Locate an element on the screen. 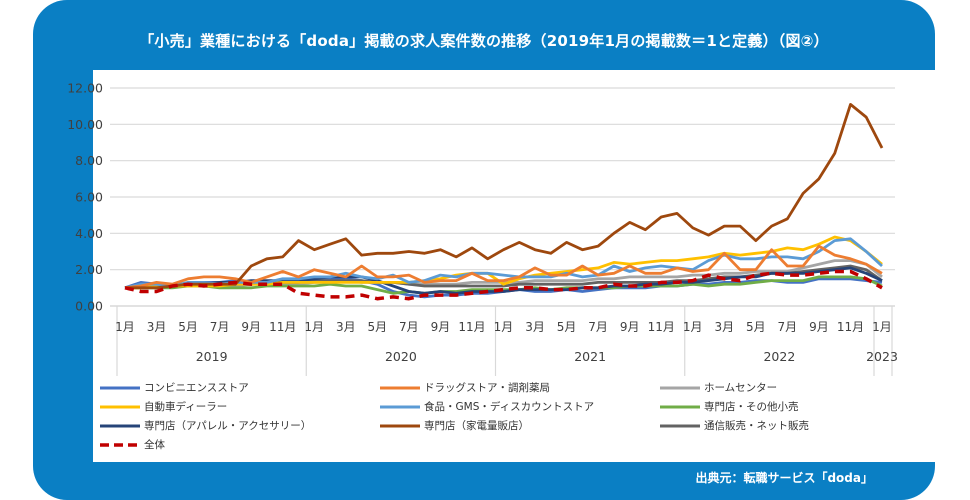 The width and height of the screenshot is (970, 500). year-label: 2021 is located at coordinates (590, 356).